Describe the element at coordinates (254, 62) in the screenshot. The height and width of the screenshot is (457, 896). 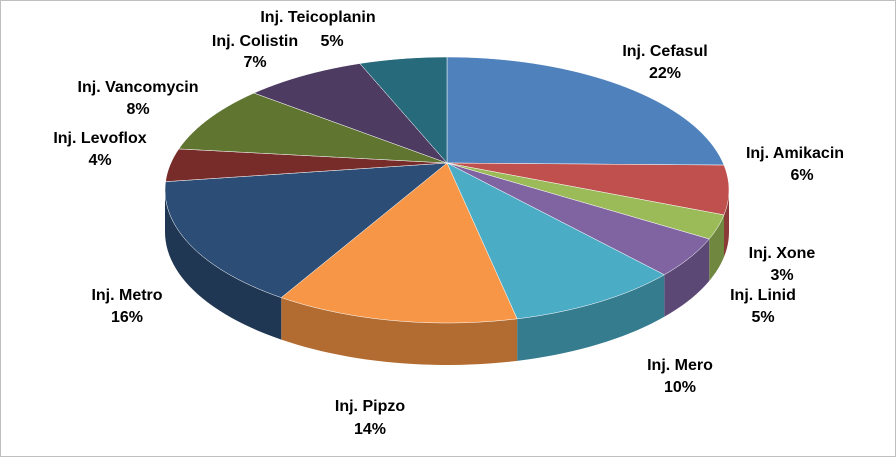
I see `slice-value-label: 7%` at that location.